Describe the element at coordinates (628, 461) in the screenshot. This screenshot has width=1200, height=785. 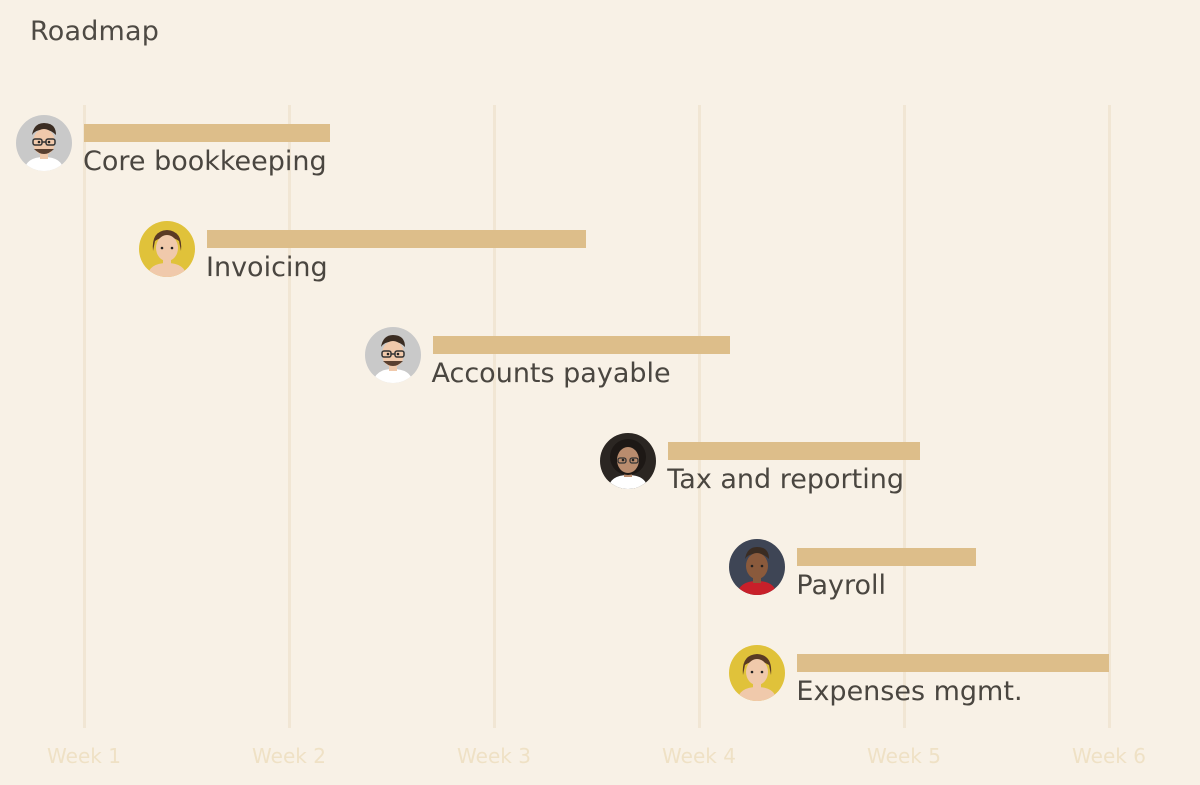
I see `woman-curly-avatar` at that location.